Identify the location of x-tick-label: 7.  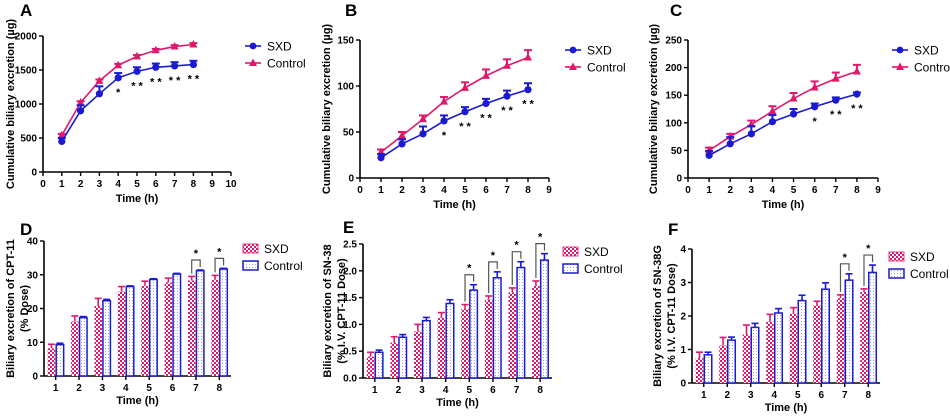
(836, 190).